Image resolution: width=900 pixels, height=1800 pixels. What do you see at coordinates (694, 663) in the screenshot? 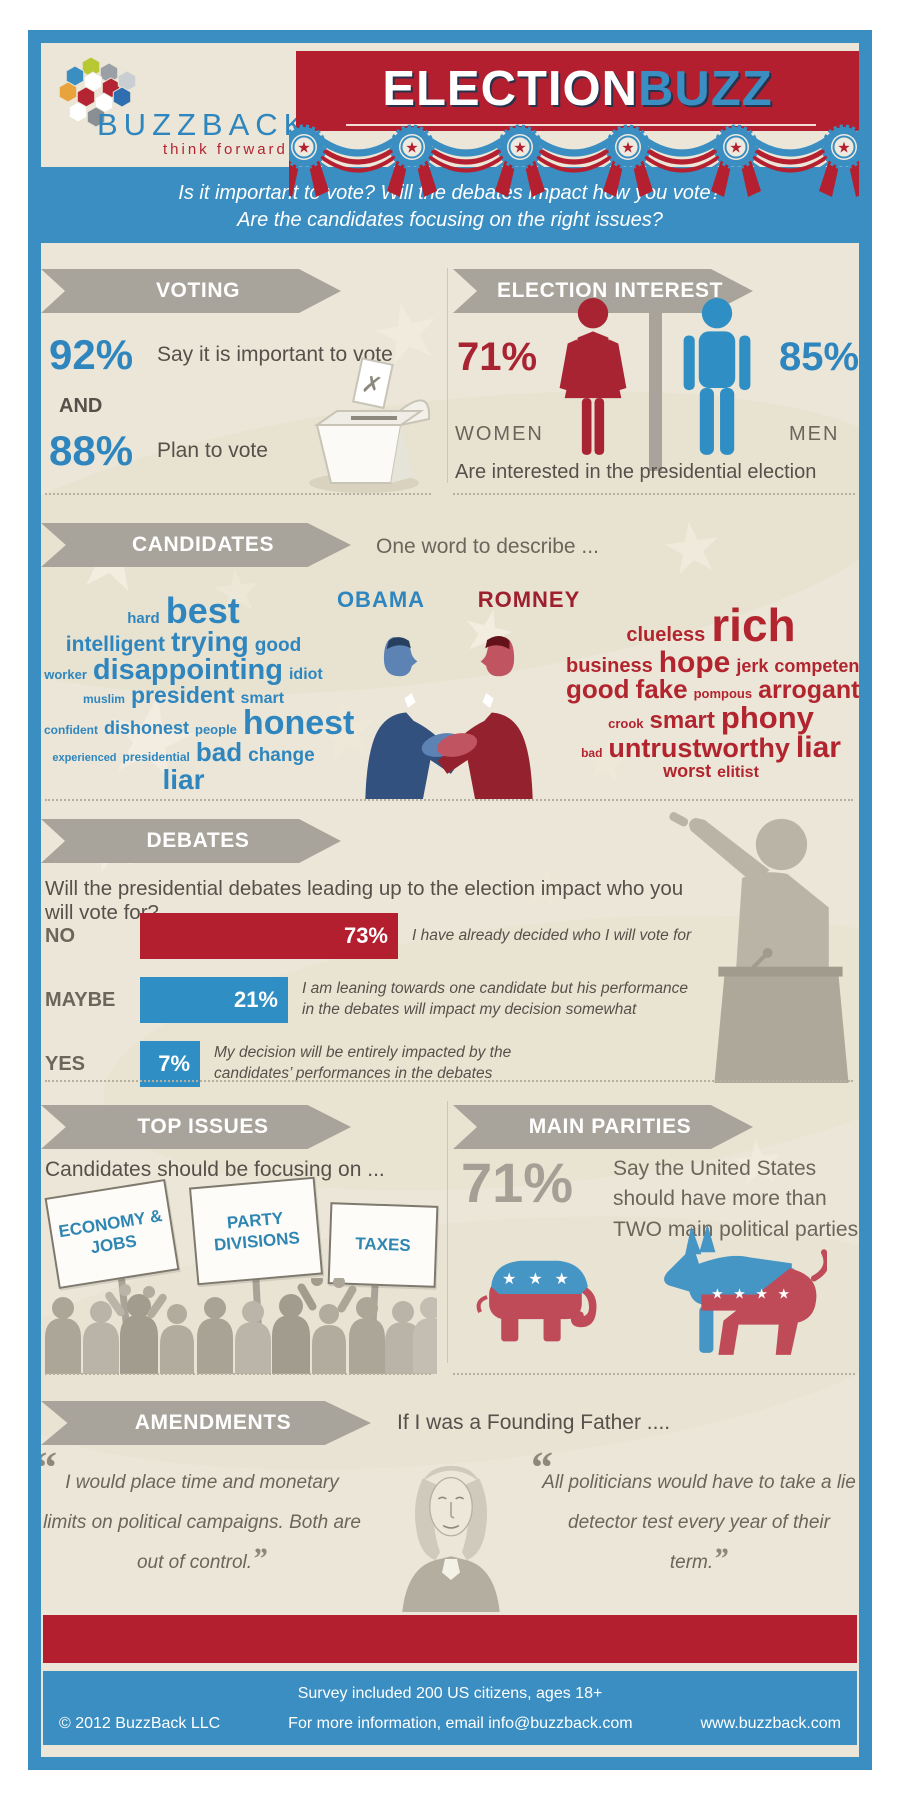
I see `cloud-word: hope` at bounding box center [694, 663].